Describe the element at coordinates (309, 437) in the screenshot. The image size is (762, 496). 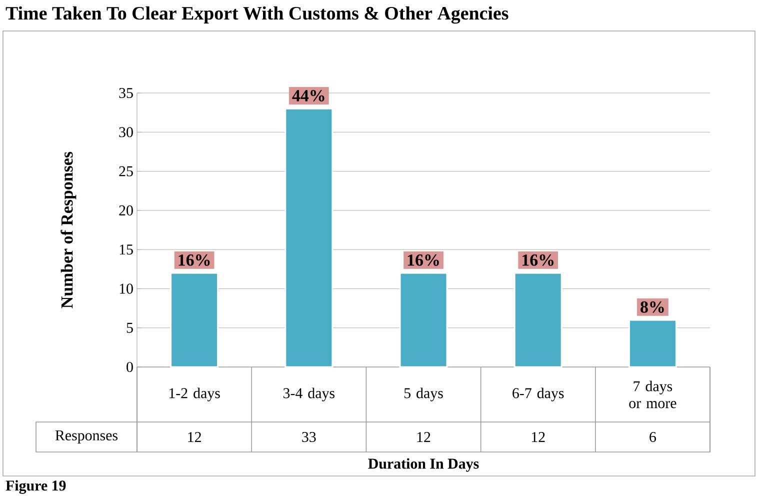
I see `data-label: 33` at that location.